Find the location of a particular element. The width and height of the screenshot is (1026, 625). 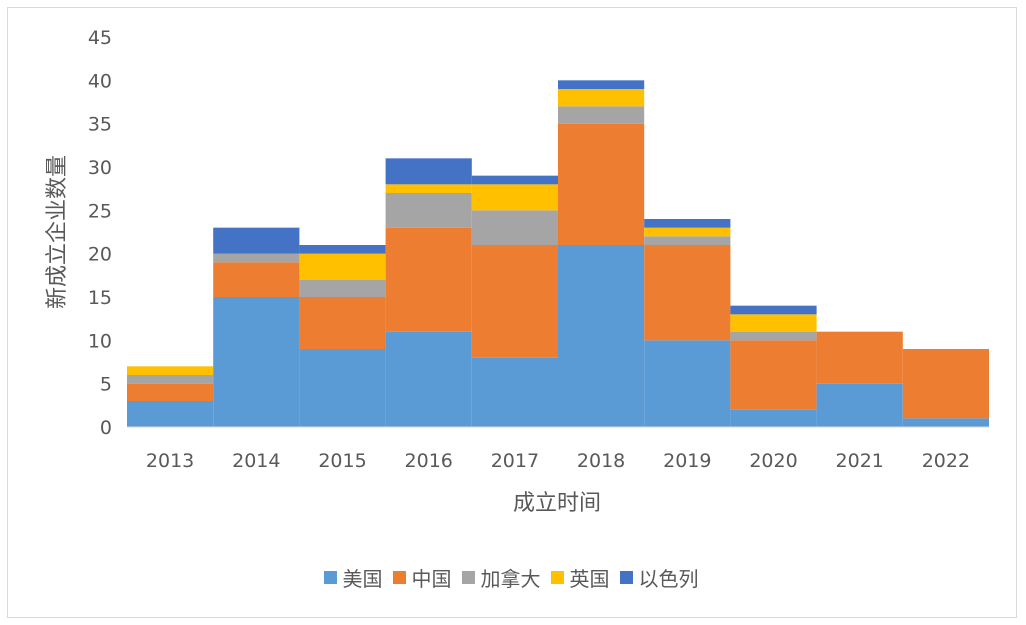

y-tick-label: 5 is located at coordinates (106, 385).